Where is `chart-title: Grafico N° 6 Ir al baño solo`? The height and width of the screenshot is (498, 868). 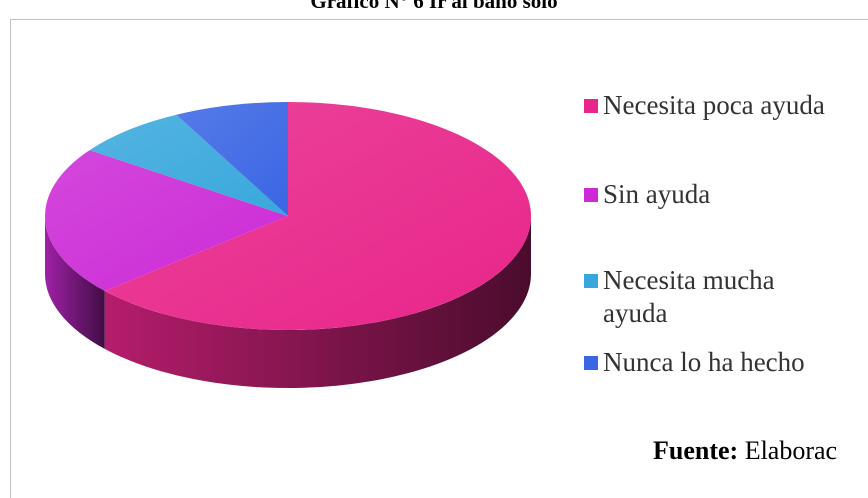
chart-title: Grafico N° 6 Ir al baño solo is located at coordinates (434, 6).